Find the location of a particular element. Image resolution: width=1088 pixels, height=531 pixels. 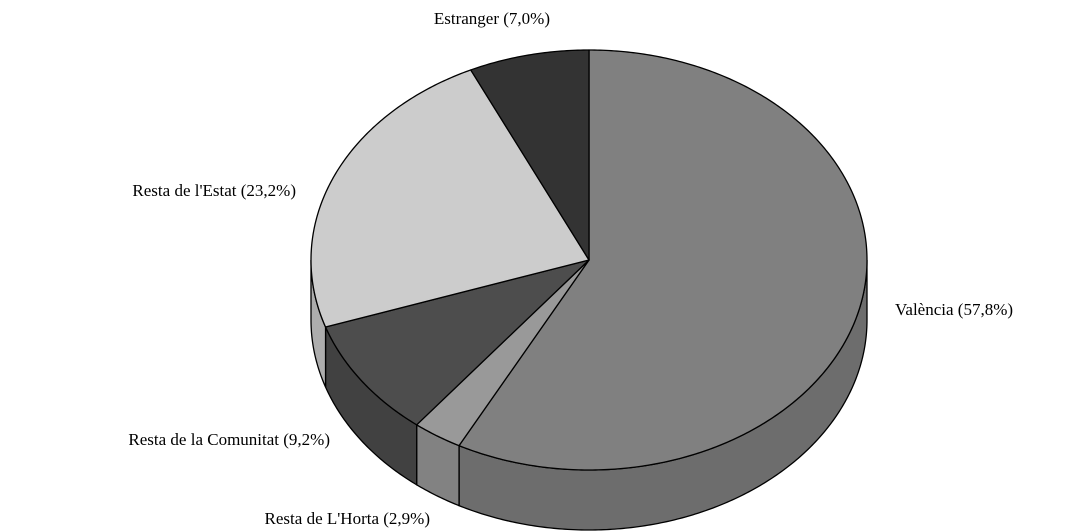

category-label: València is located at coordinates (924, 309).